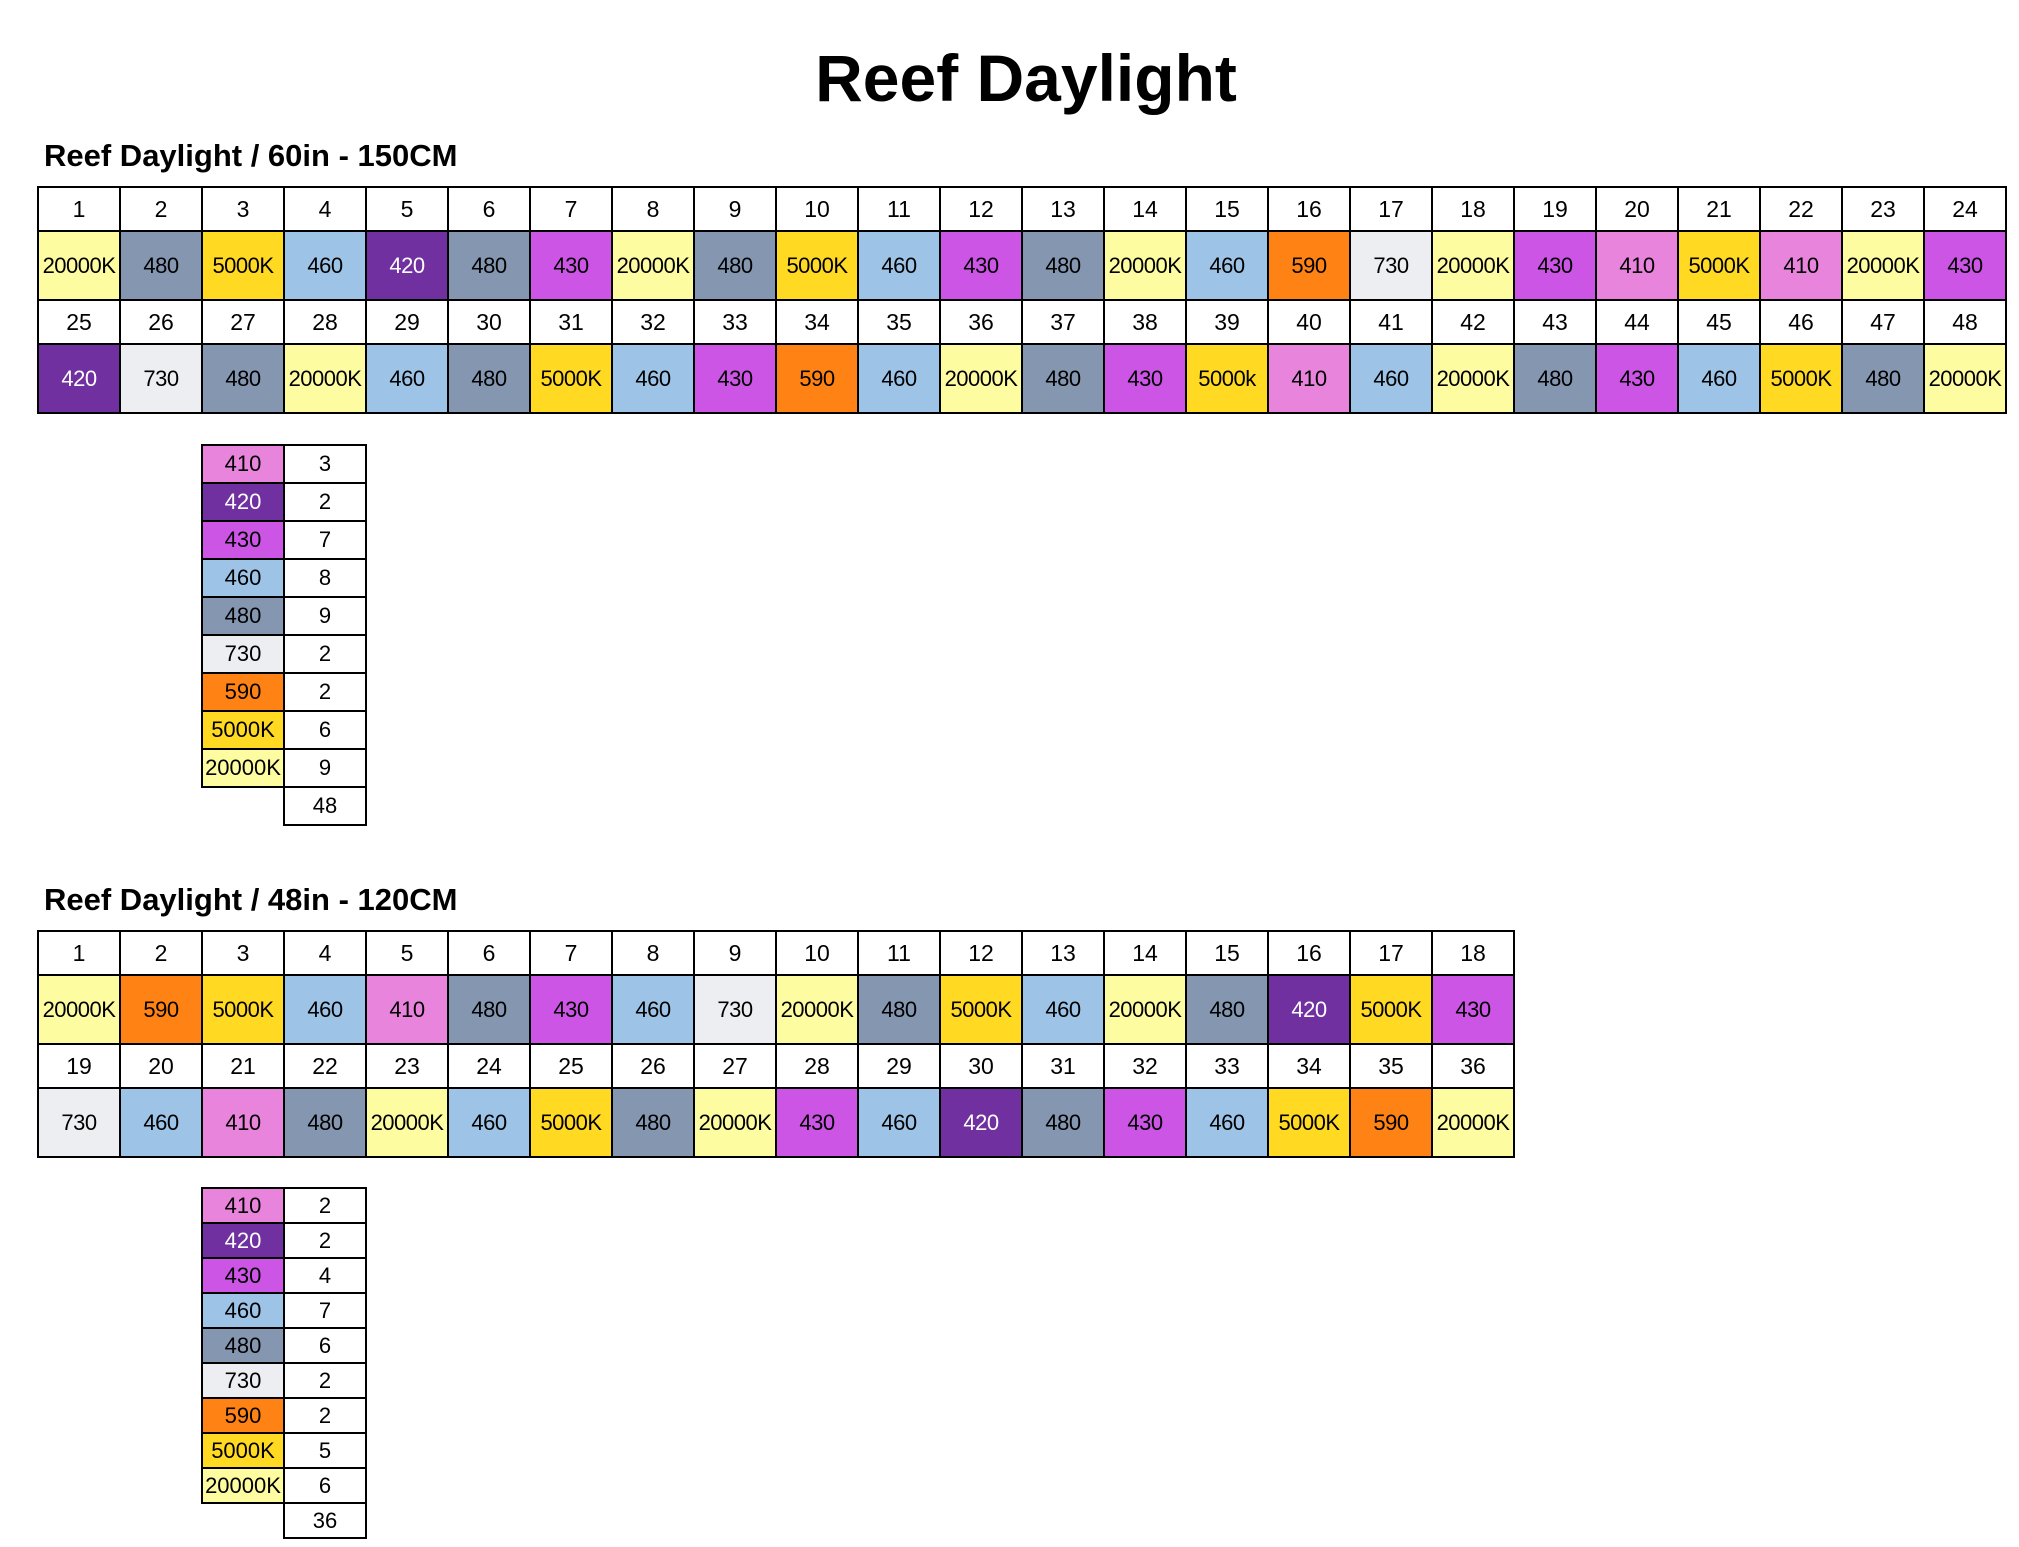 This screenshot has height=1547, width=2019. I want to click on summary-chip: 590, so click(243, 692).